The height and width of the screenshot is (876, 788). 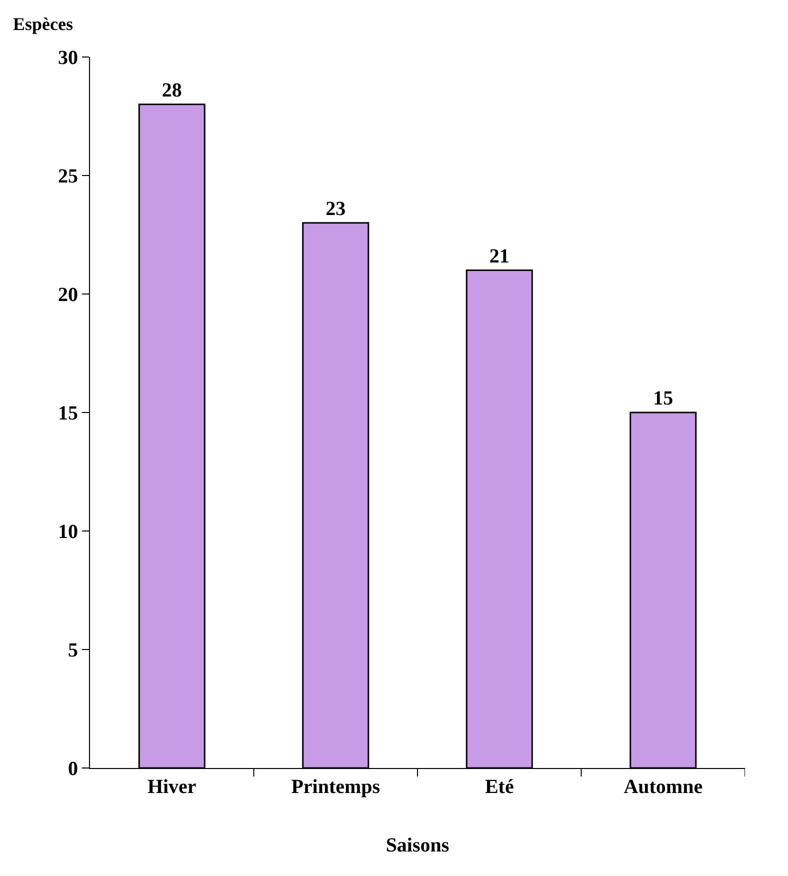 What do you see at coordinates (68, 532) in the screenshot?
I see `y-tick-label: 10` at bounding box center [68, 532].